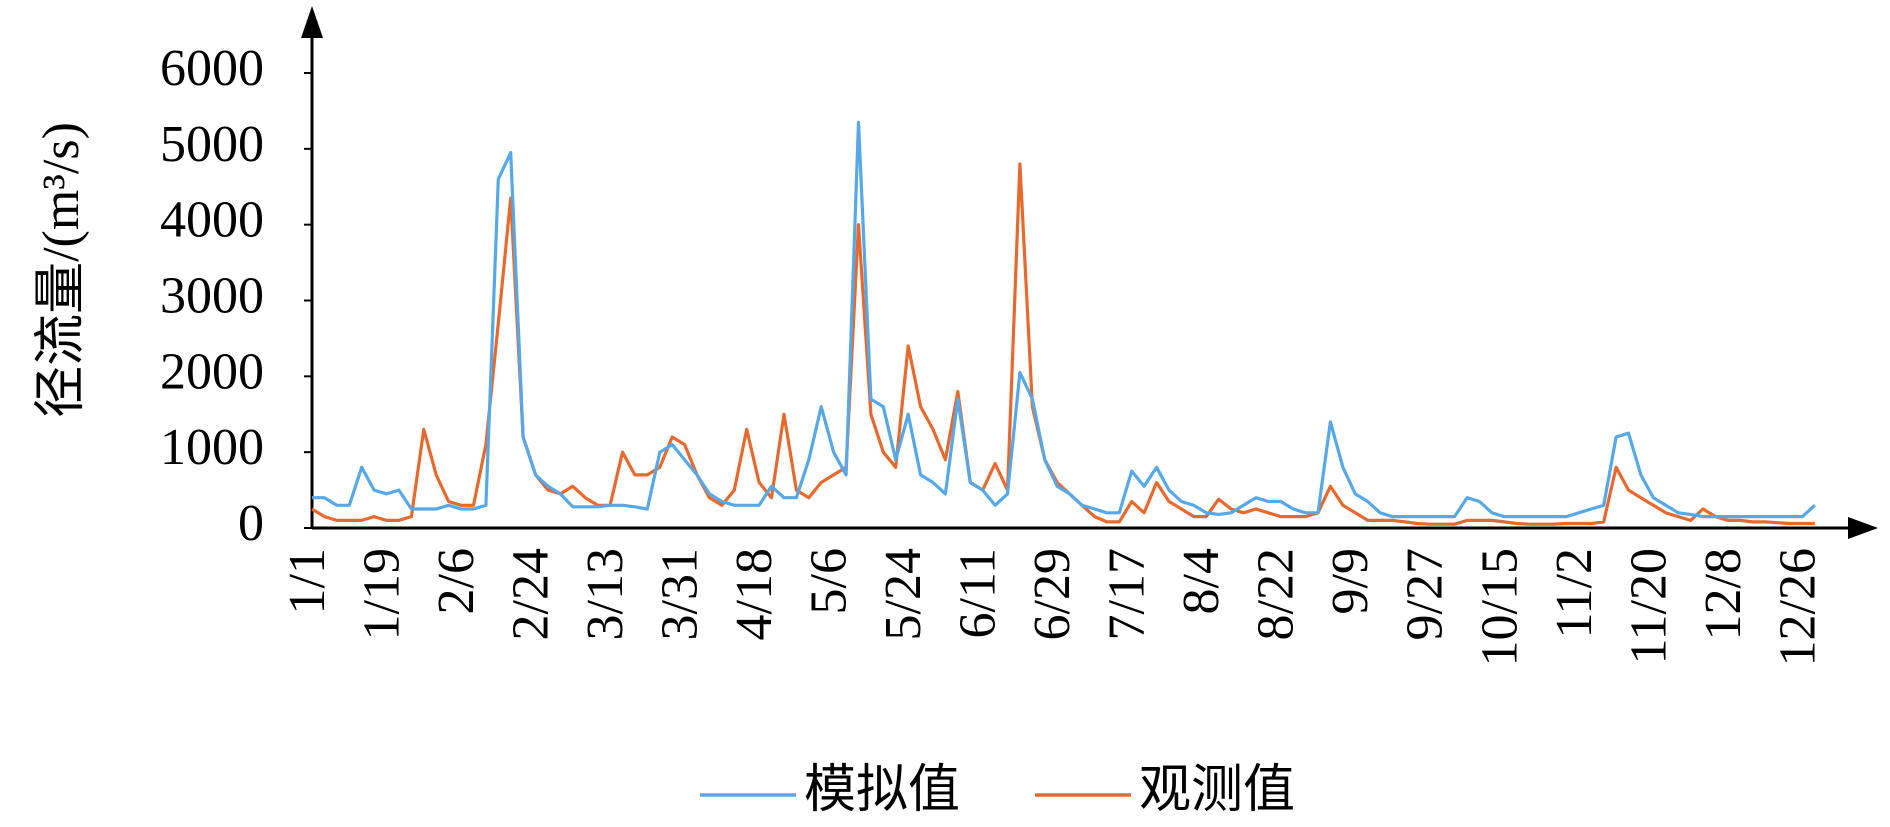  What do you see at coordinates (1217, 790) in the screenshot?
I see `legend-label: 观测值` at bounding box center [1217, 790].